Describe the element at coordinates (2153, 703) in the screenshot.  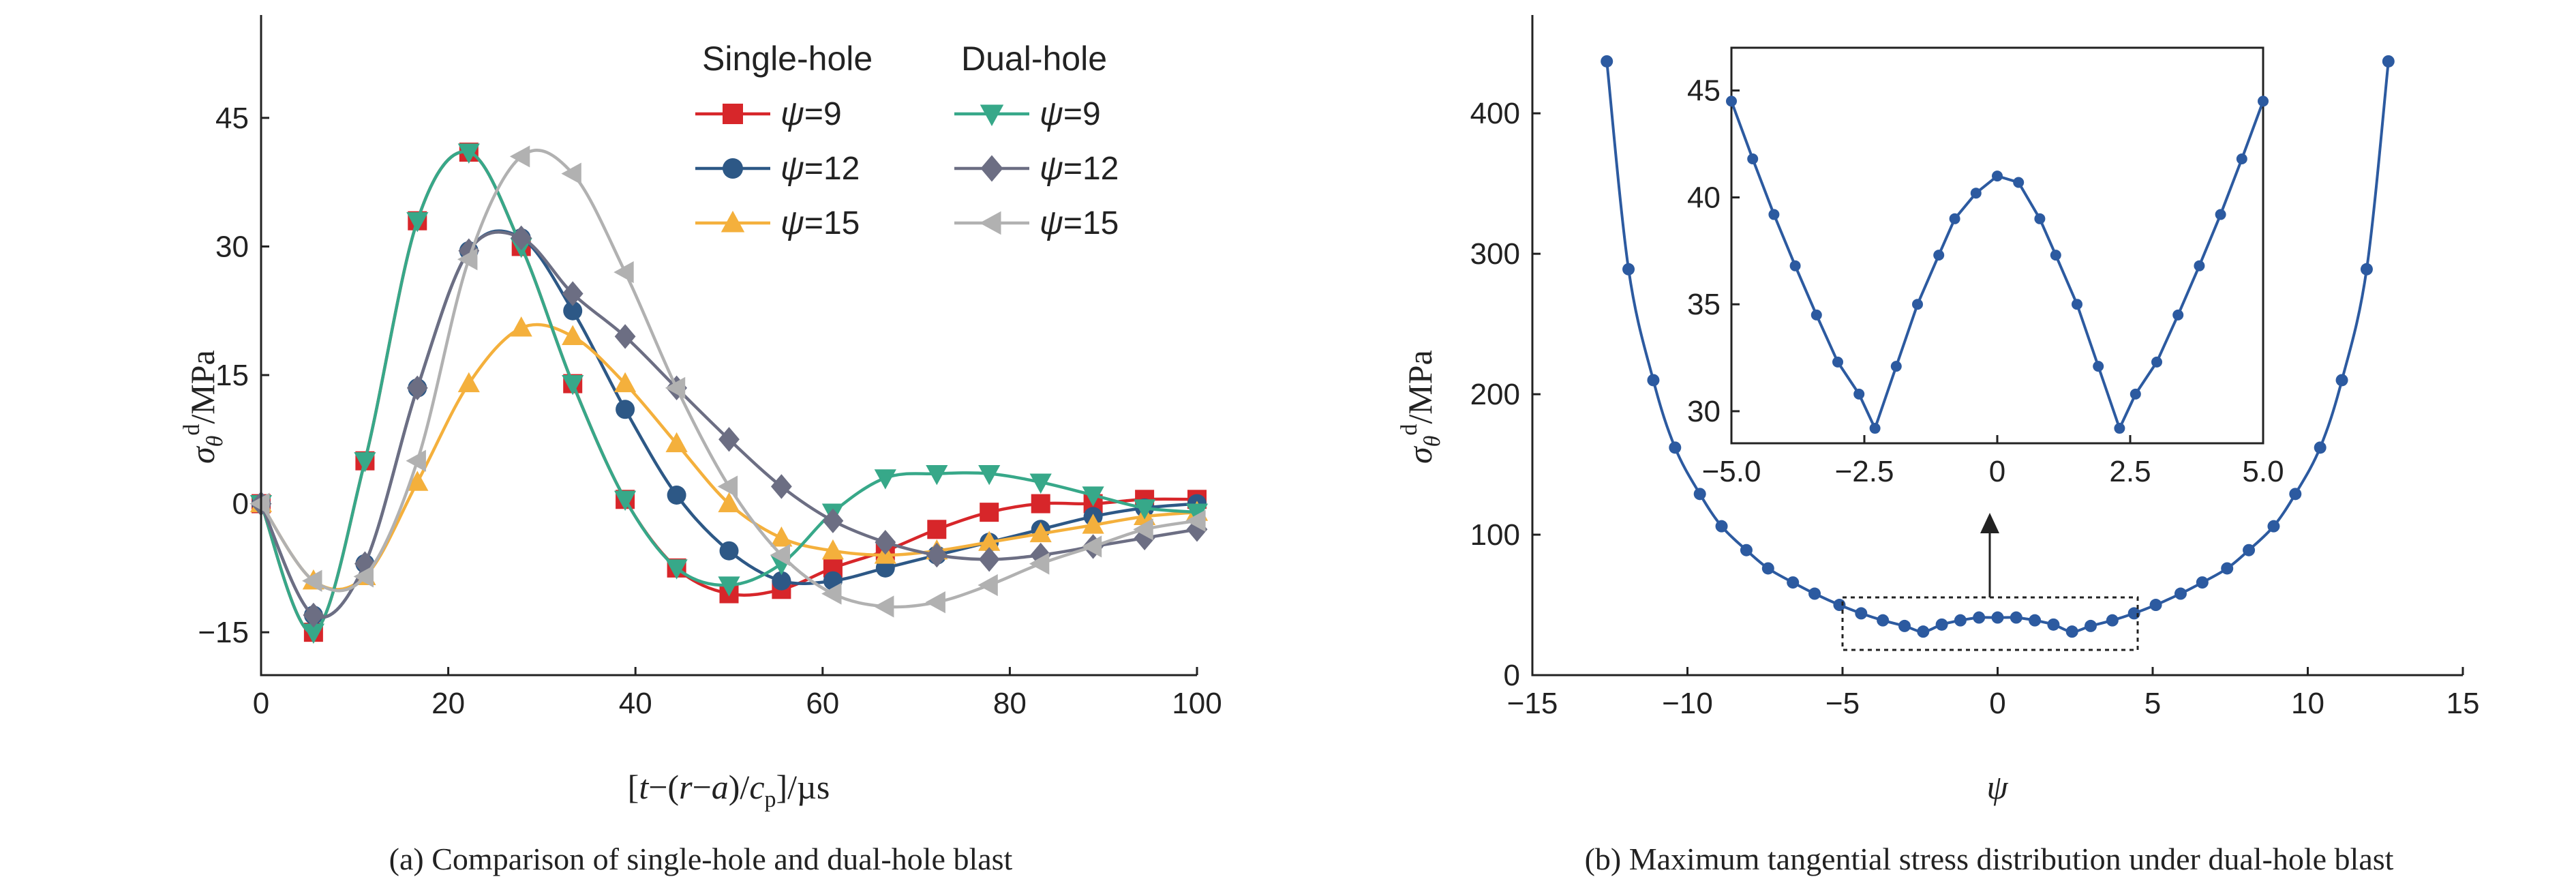
I see `x-tick-label: 5` at that location.